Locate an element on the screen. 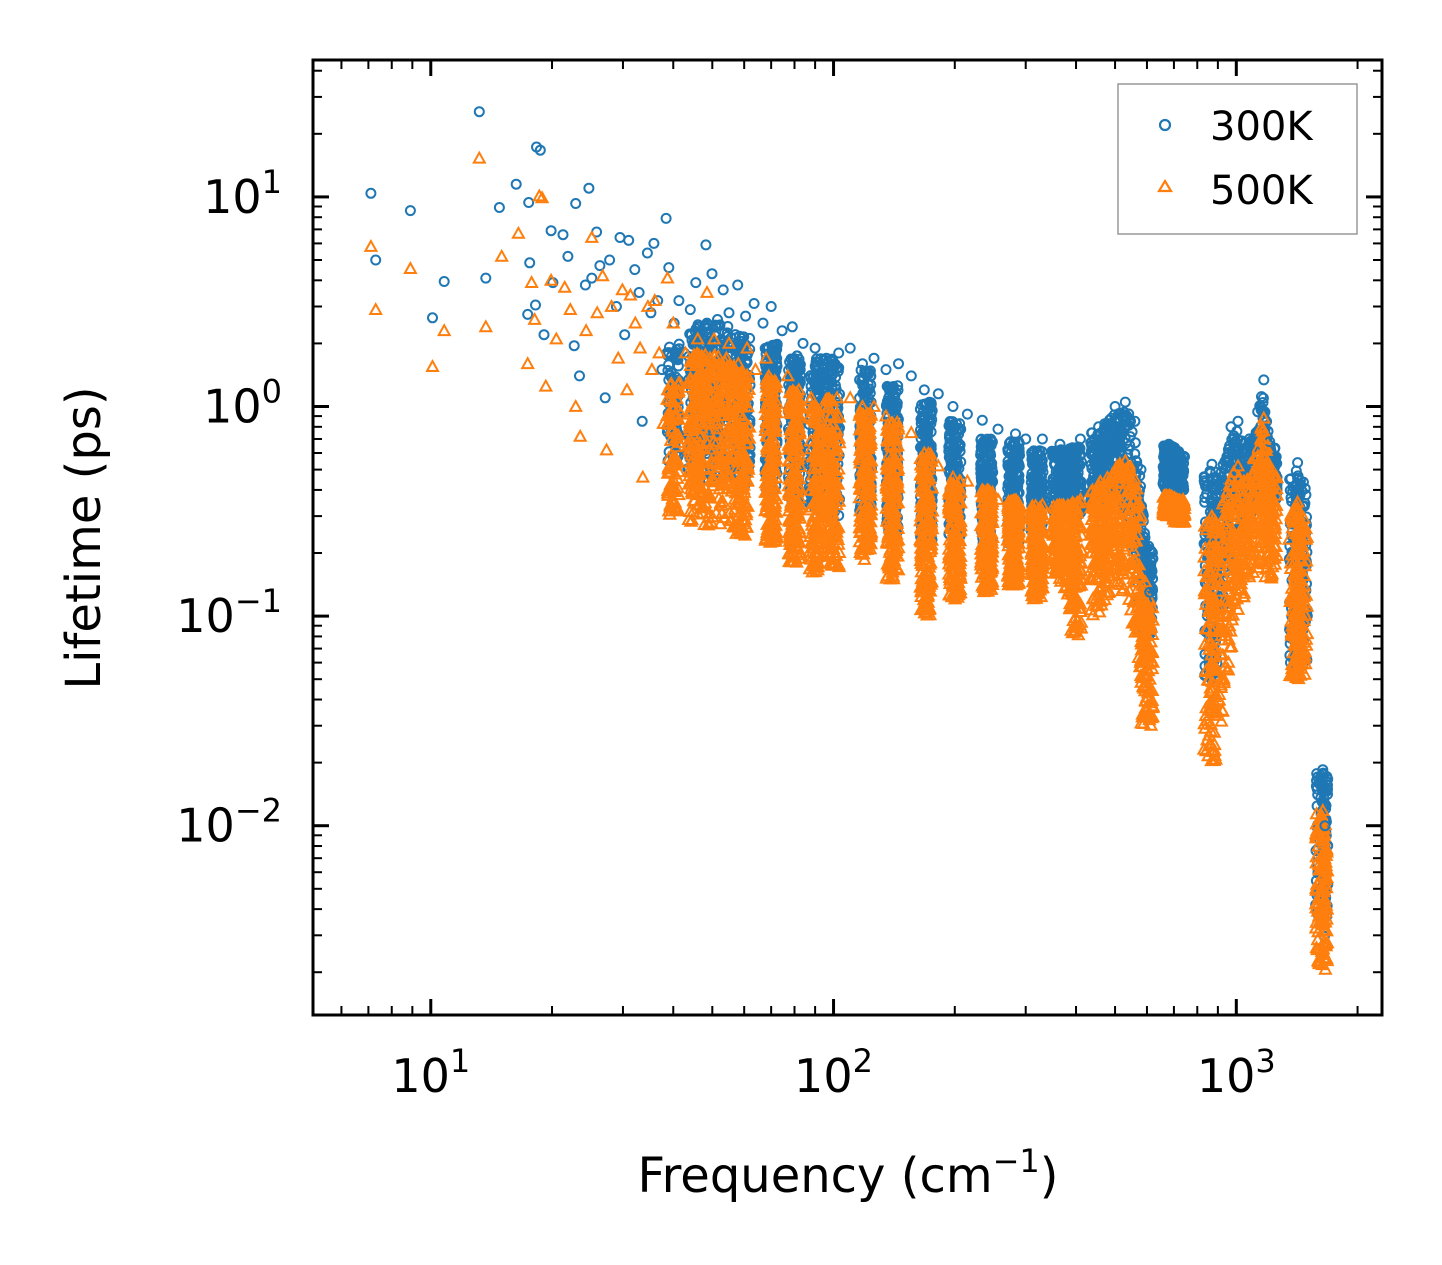 The height and width of the screenshot is (1265, 1442). 300k-point-band-2153 is located at coordinates (986, 473).